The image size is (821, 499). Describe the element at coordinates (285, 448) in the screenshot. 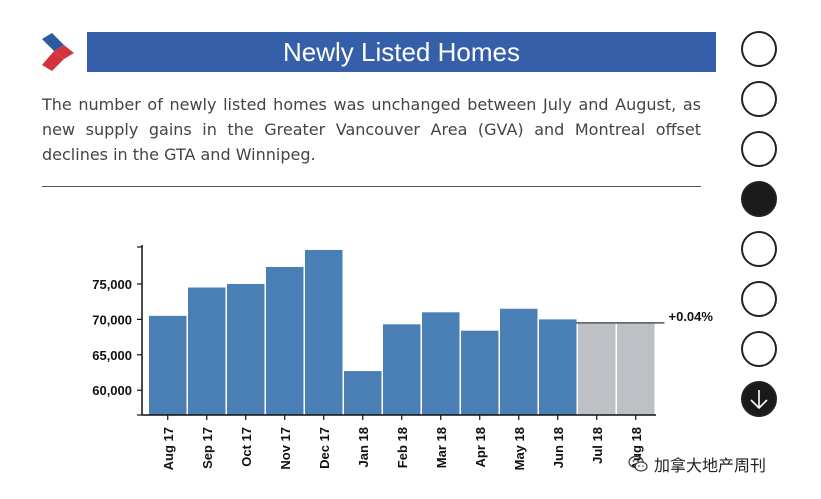

I see `x-tick-label: Nov 17` at that location.